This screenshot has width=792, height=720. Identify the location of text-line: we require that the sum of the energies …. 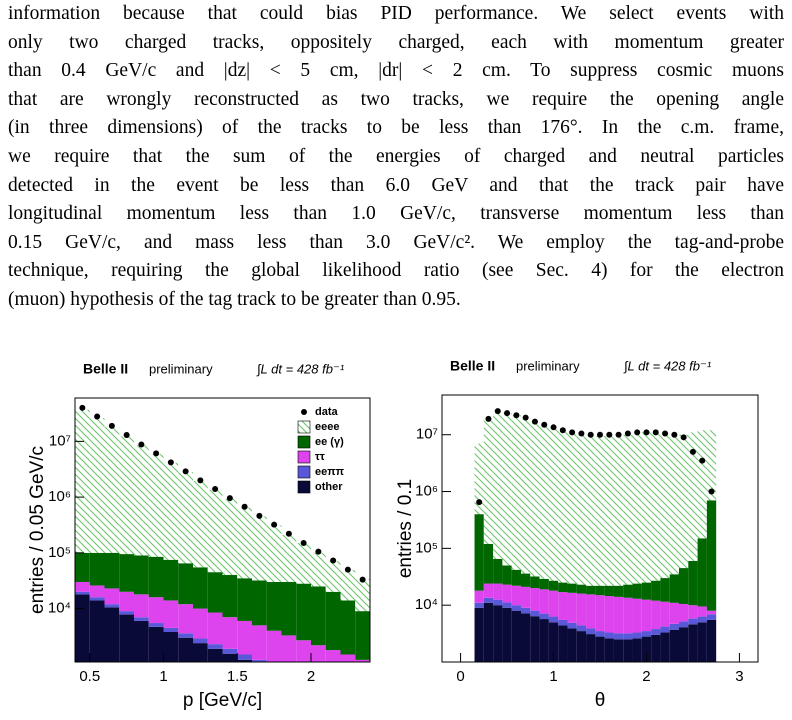
(396, 156).